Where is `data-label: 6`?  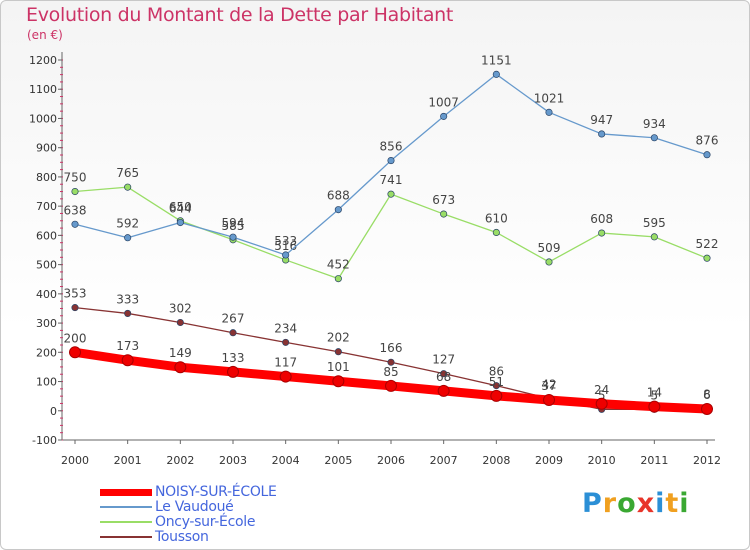 data-label: 6 is located at coordinates (707, 395).